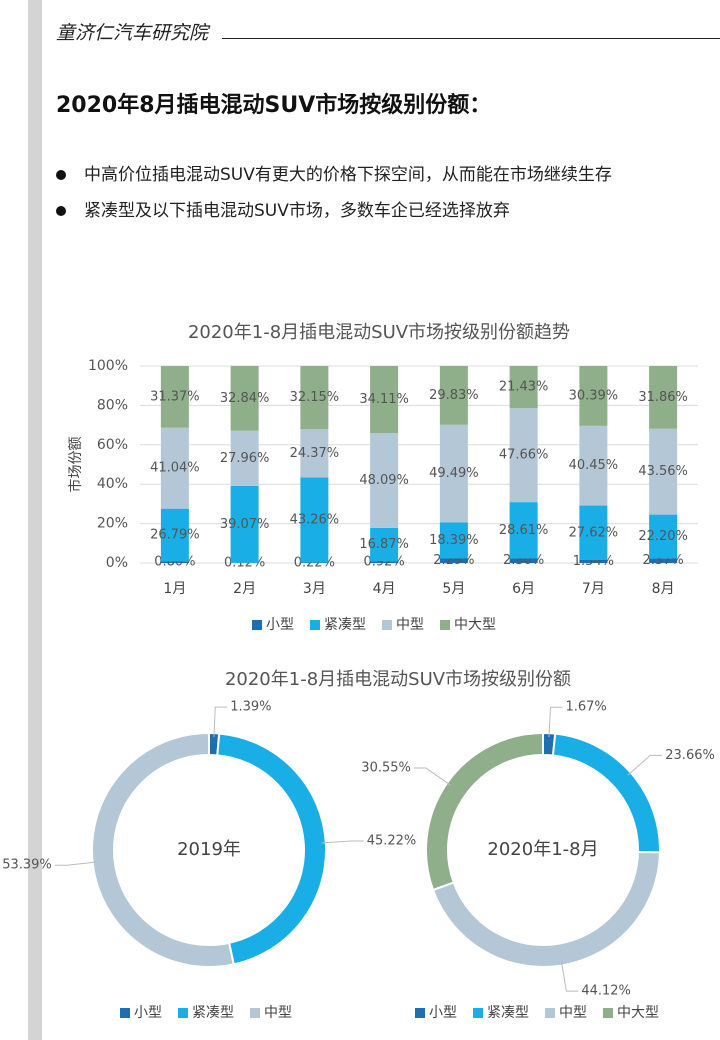 This screenshot has width=720, height=1040. Describe the element at coordinates (250, 707) in the screenshot. I see `value-label: 1.39%` at that location.